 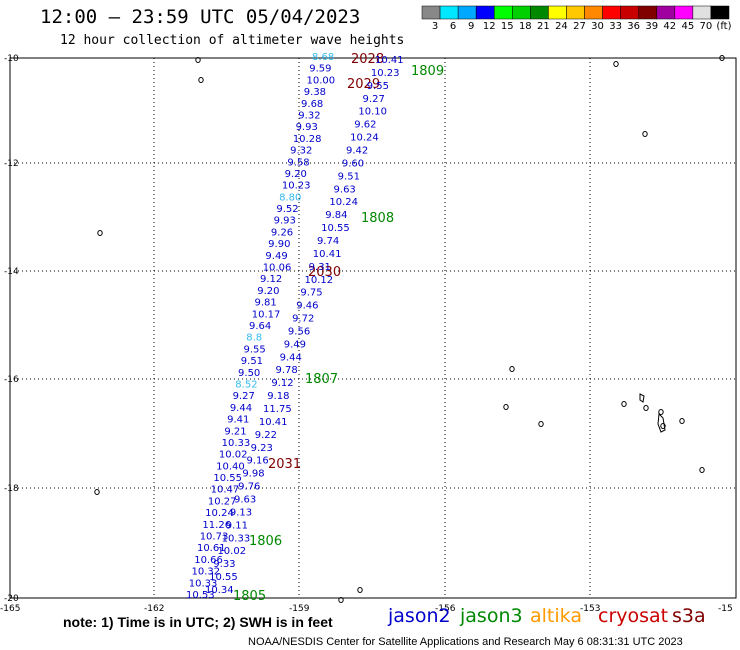 What do you see at coordinates (277, 409) in the screenshot?
I see `wave-height-value: 11.75` at bounding box center [277, 409].